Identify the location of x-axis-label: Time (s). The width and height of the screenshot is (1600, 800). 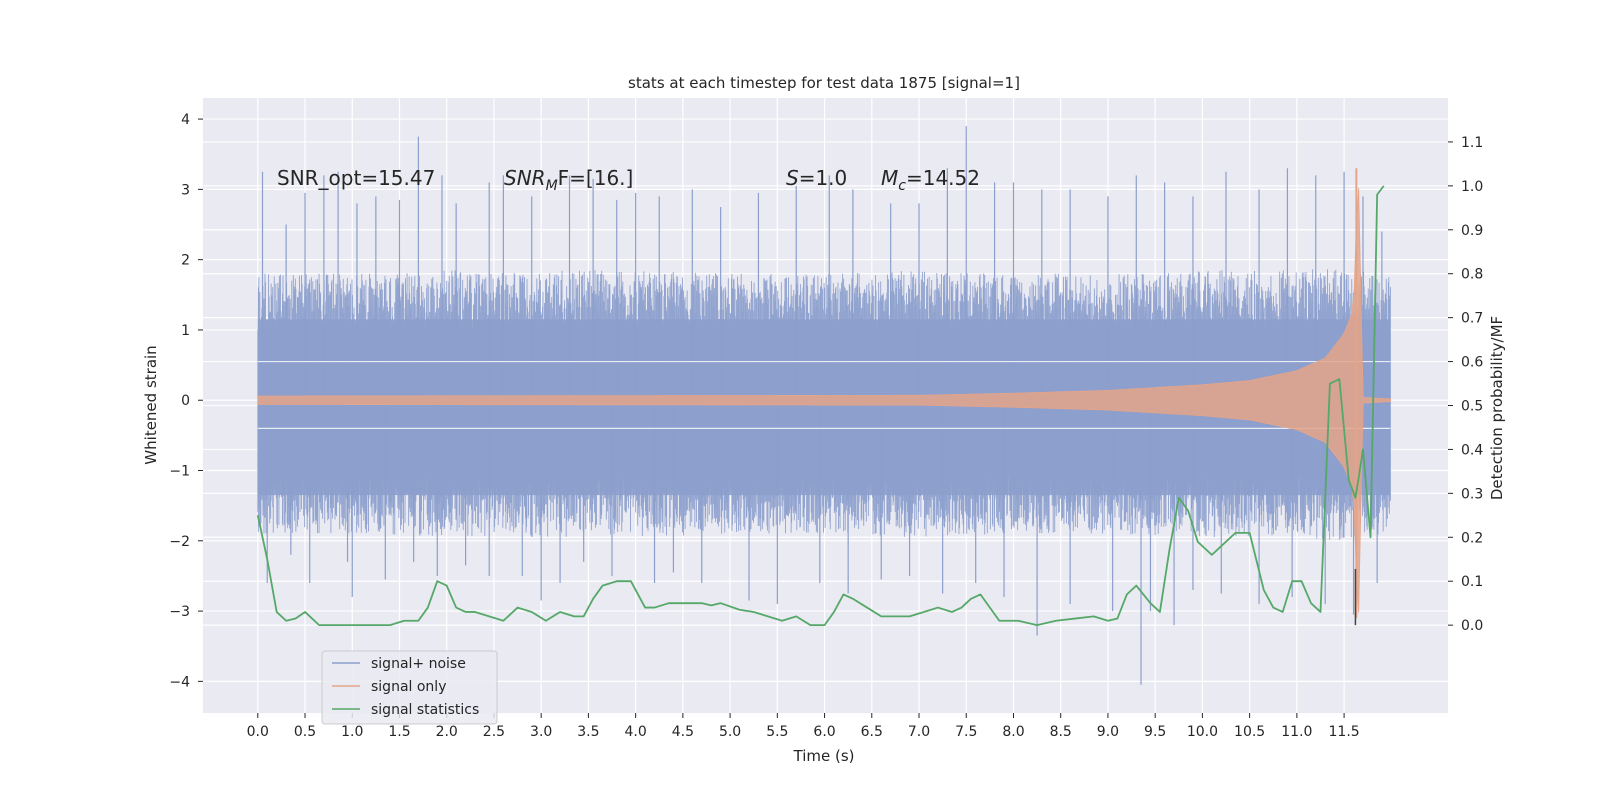
(824, 756).